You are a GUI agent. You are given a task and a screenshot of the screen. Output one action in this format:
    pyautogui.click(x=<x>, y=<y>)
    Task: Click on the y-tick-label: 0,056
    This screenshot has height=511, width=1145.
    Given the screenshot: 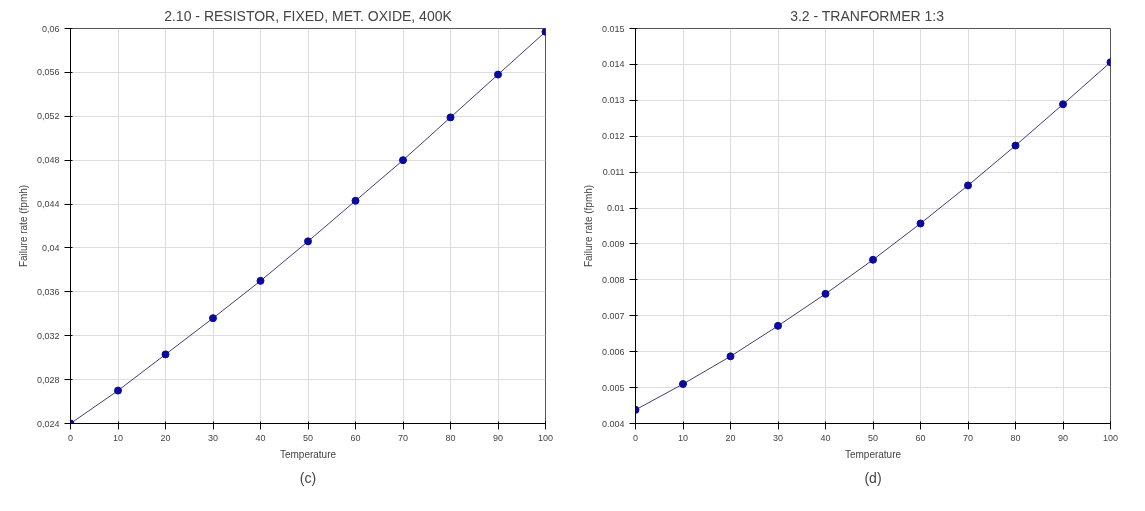 What is the action you would take?
    pyautogui.click(x=48, y=72)
    